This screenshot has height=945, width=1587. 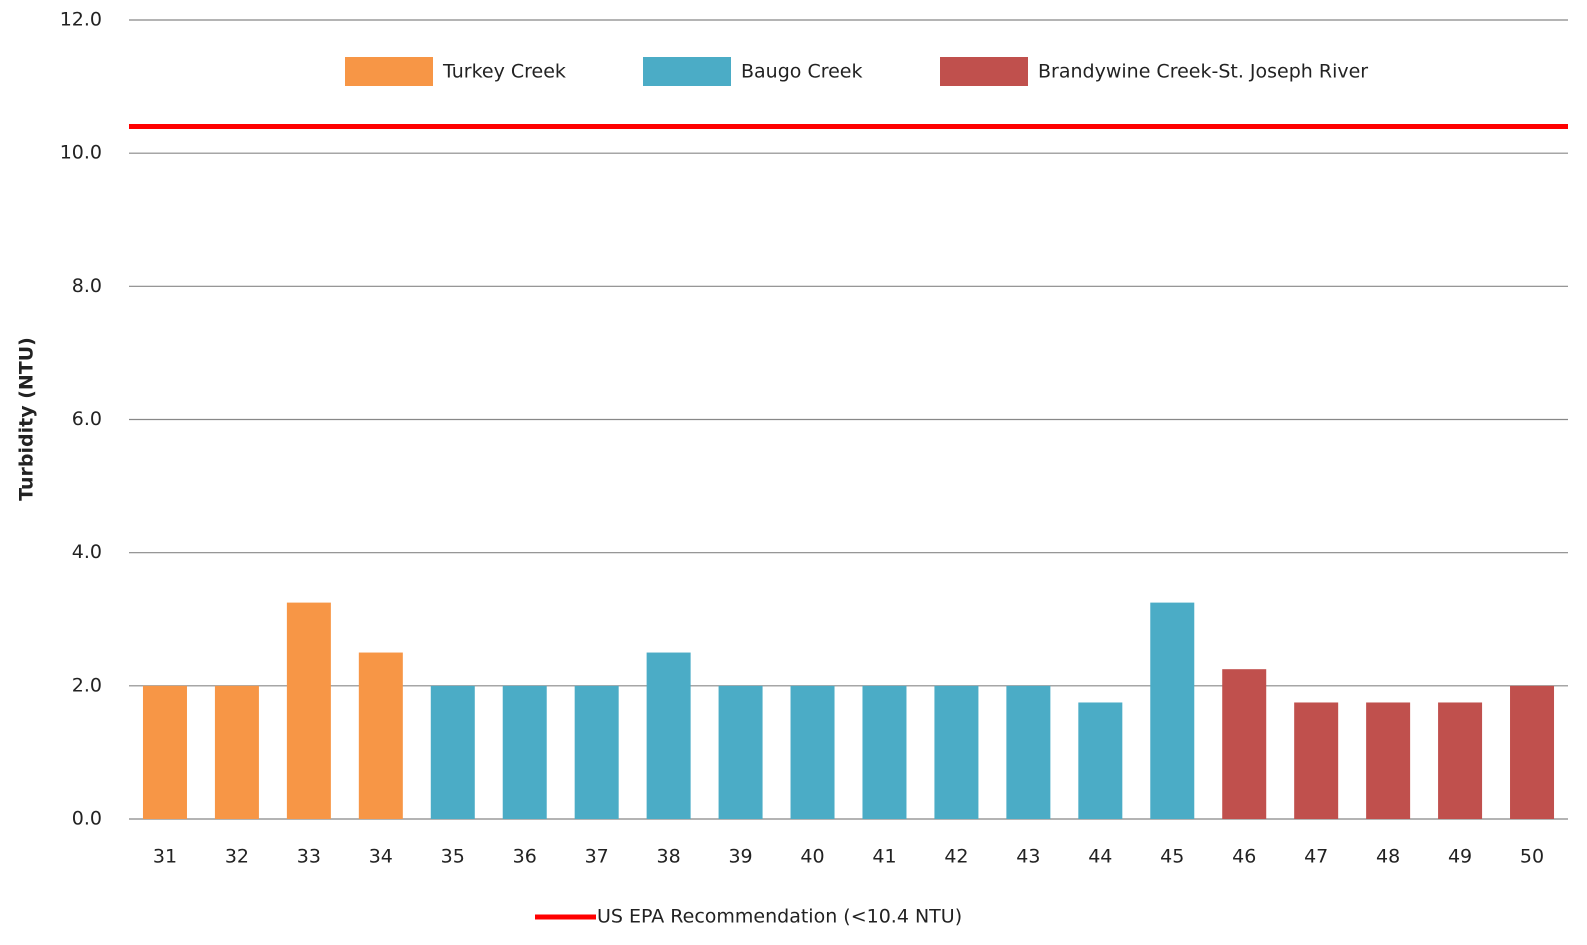 What do you see at coordinates (87, 286) in the screenshot?
I see `y-tick-label: 8.0` at bounding box center [87, 286].